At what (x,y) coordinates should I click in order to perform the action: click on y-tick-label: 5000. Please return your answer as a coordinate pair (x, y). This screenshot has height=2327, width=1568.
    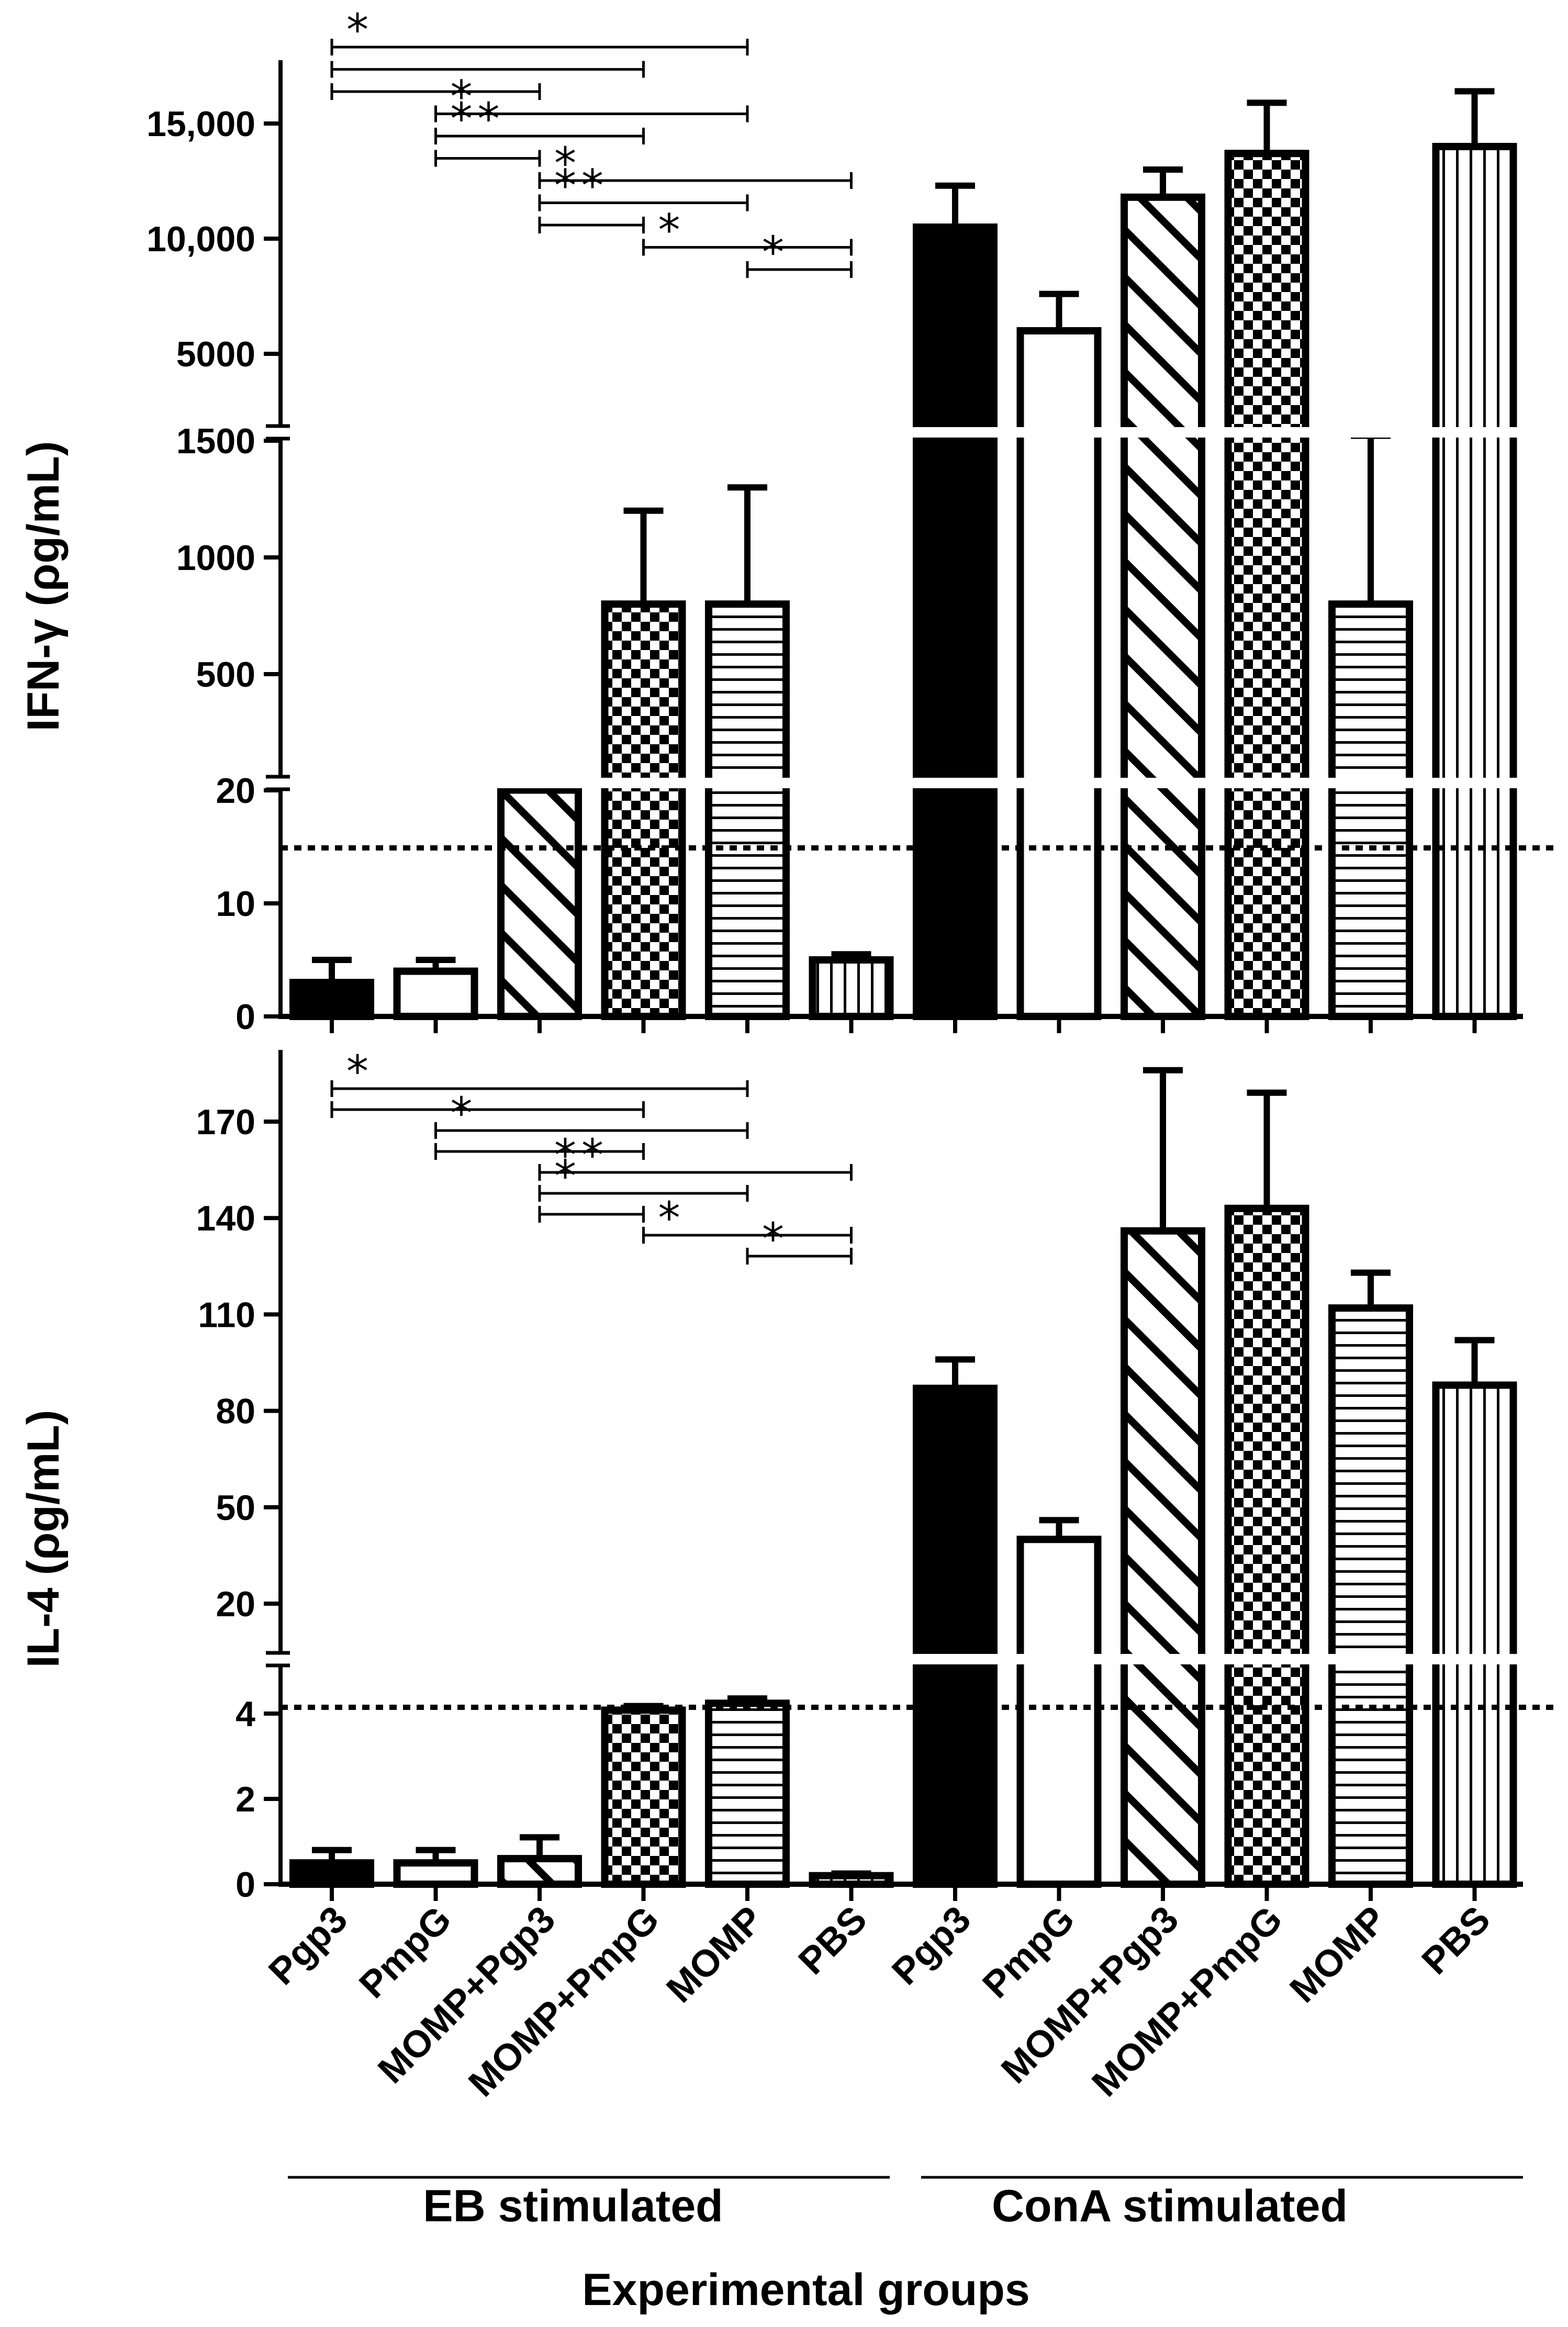
    Looking at the image, I should click on (215, 354).